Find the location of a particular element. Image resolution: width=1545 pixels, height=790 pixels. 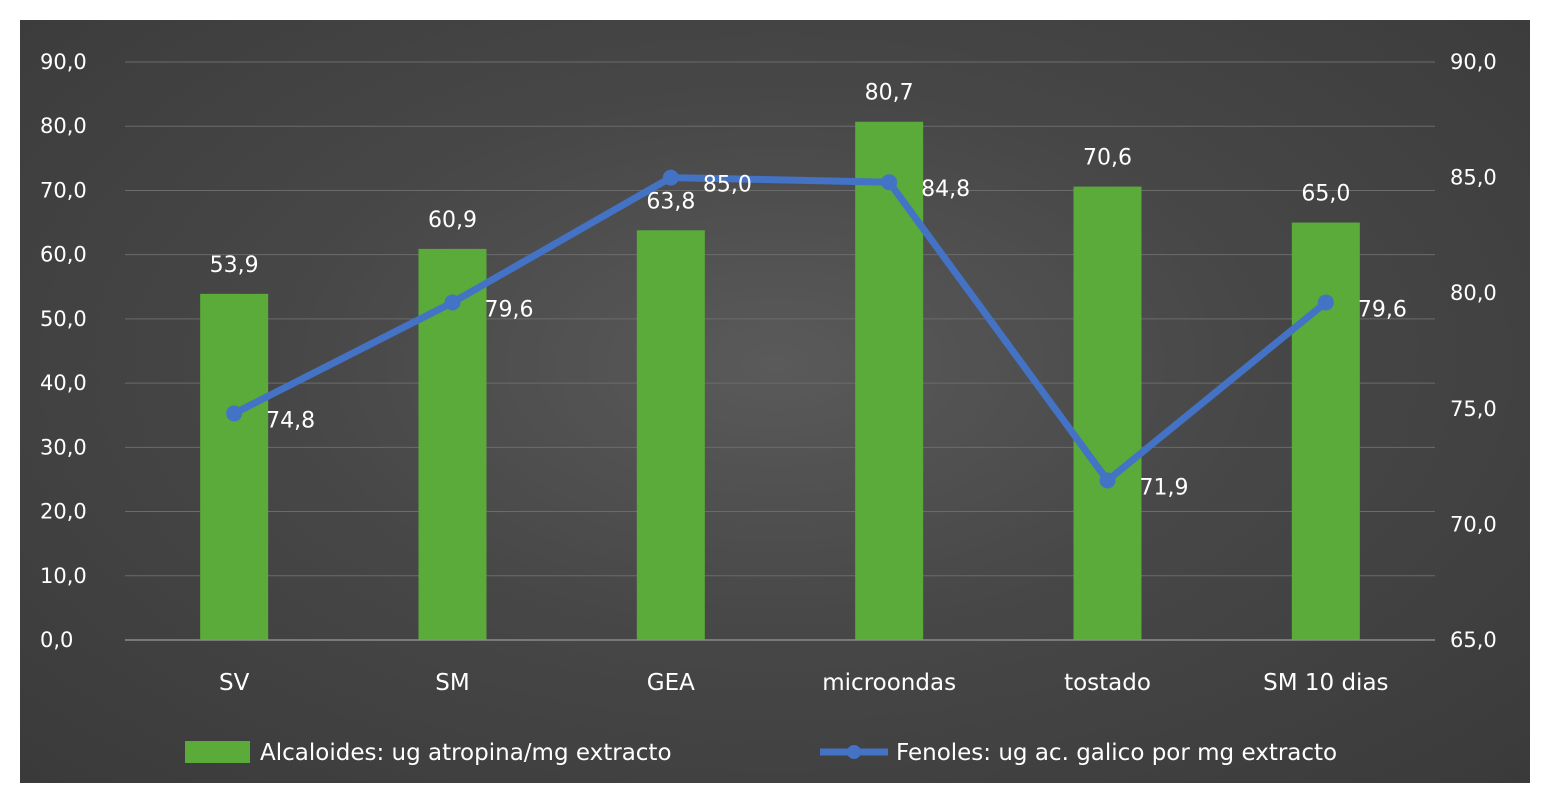

y-left-tick-label: 0,0 is located at coordinates (56, 640).